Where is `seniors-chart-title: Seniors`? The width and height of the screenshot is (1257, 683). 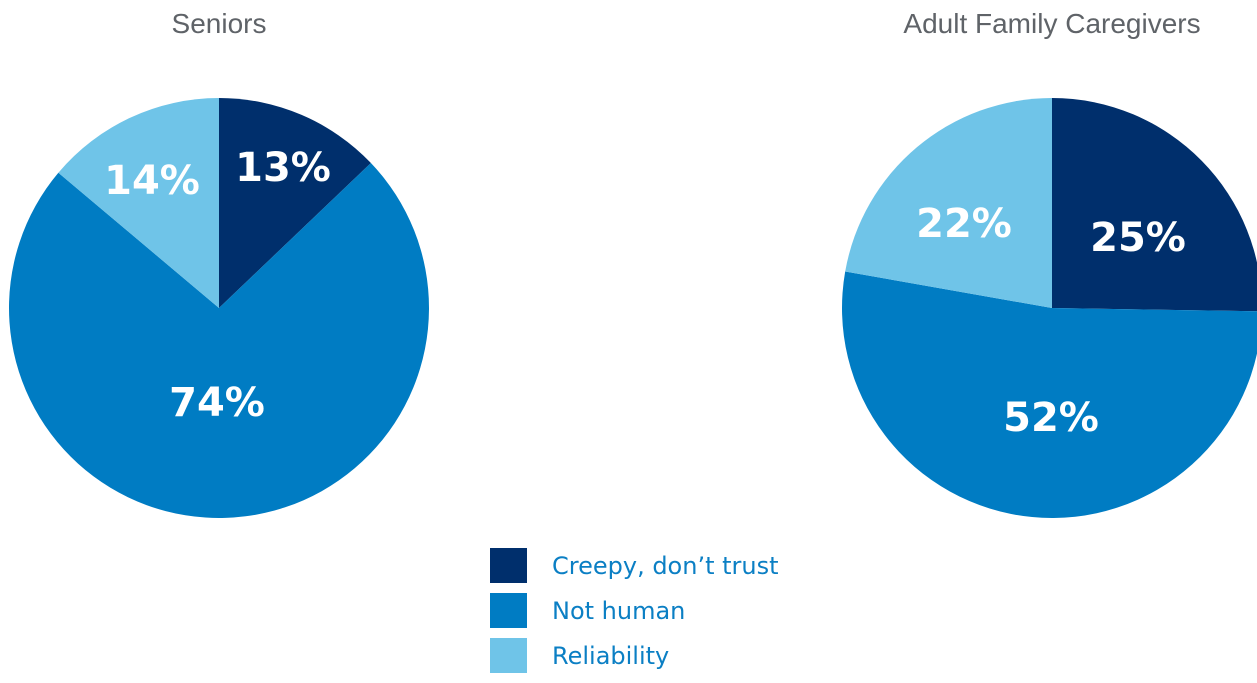
seniors-chart-title: Seniors is located at coordinates (219, 23).